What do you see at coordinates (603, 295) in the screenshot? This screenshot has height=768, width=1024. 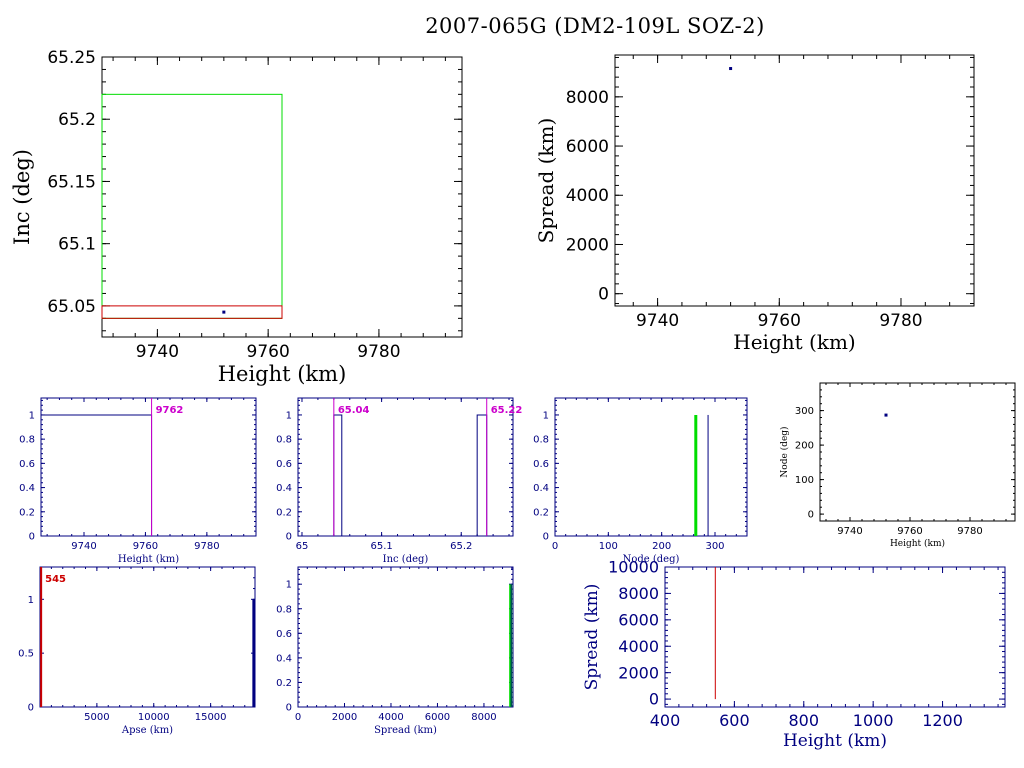 I see `spread-vs-height-y-tick-label: 0` at bounding box center [603, 295].